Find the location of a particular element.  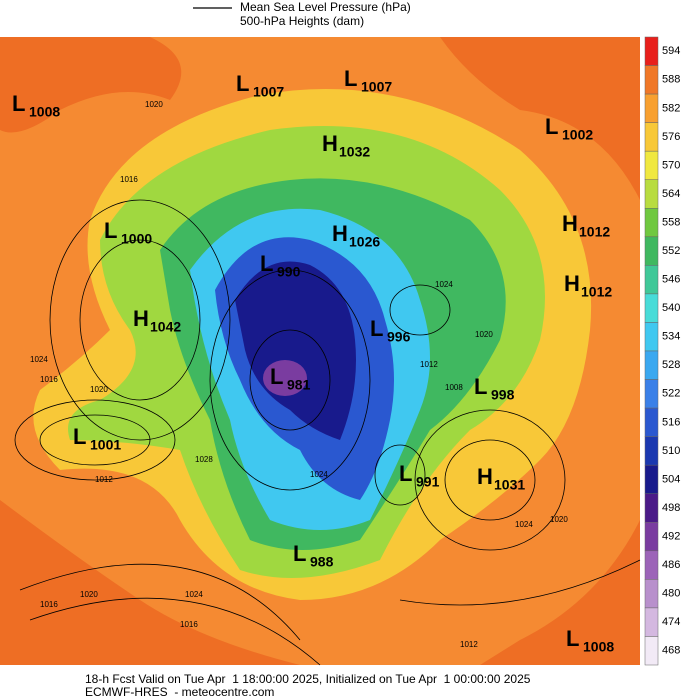

colorbar-label: 468 is located at coordinates (671, 651).